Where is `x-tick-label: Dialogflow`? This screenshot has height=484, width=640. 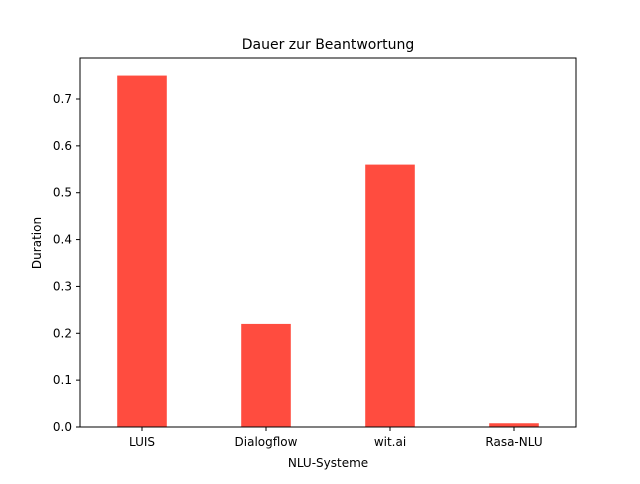
x-tick-label: Dialogflow is located at coordinates (266, 442).